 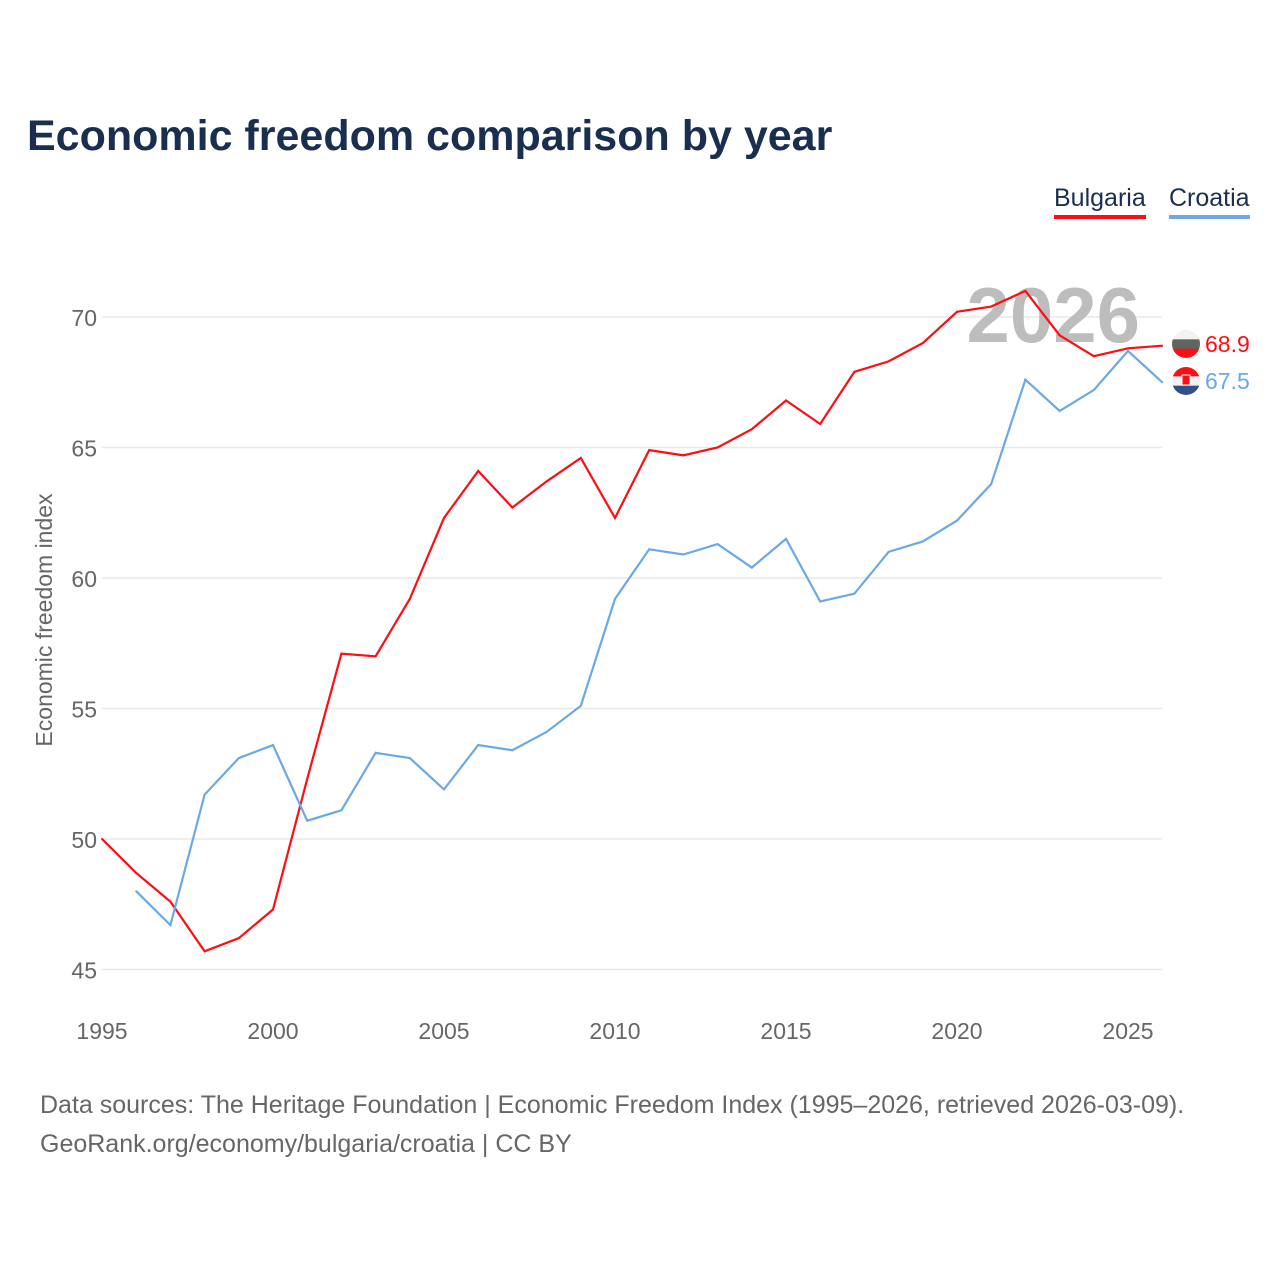 I want to click on flag-bulgaria-icon, so click(x=1186, y=344).